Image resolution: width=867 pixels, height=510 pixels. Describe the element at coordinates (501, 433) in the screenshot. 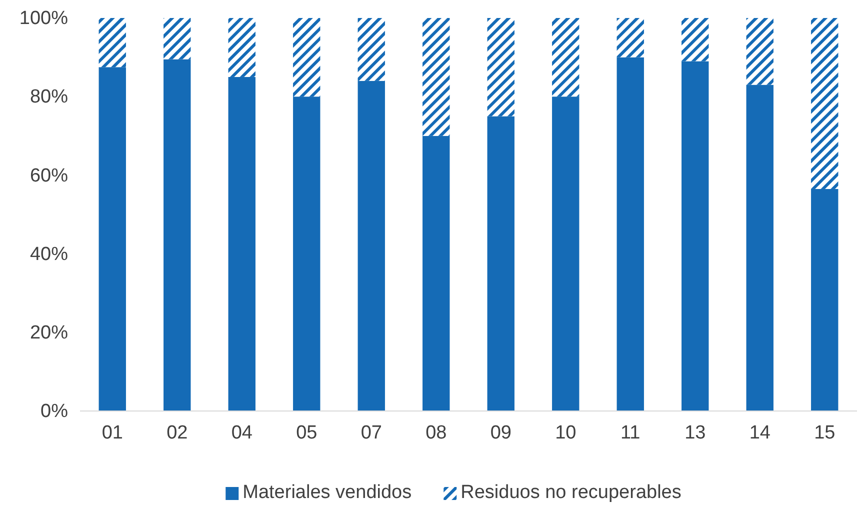

I see `x-tick-label: 09` at that location.